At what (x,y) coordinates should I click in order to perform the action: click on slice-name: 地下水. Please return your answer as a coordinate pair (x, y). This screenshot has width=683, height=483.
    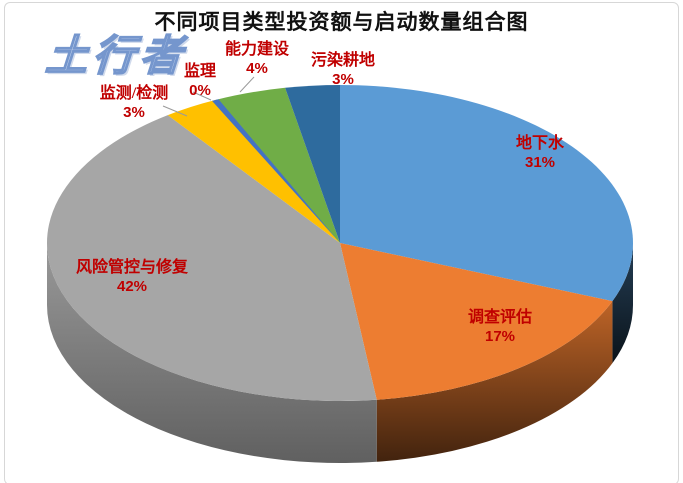
    Looking at the image, I should click on (540, 143).